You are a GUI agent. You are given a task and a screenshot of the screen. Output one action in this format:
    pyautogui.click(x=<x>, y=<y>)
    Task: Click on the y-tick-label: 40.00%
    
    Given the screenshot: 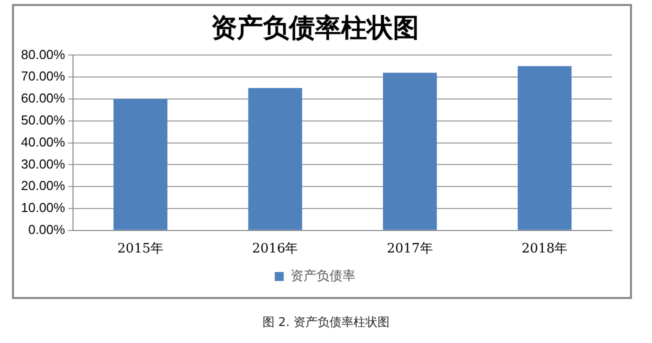 What is the action you would take?
    pyautogui.click(x=43, y=142)
    